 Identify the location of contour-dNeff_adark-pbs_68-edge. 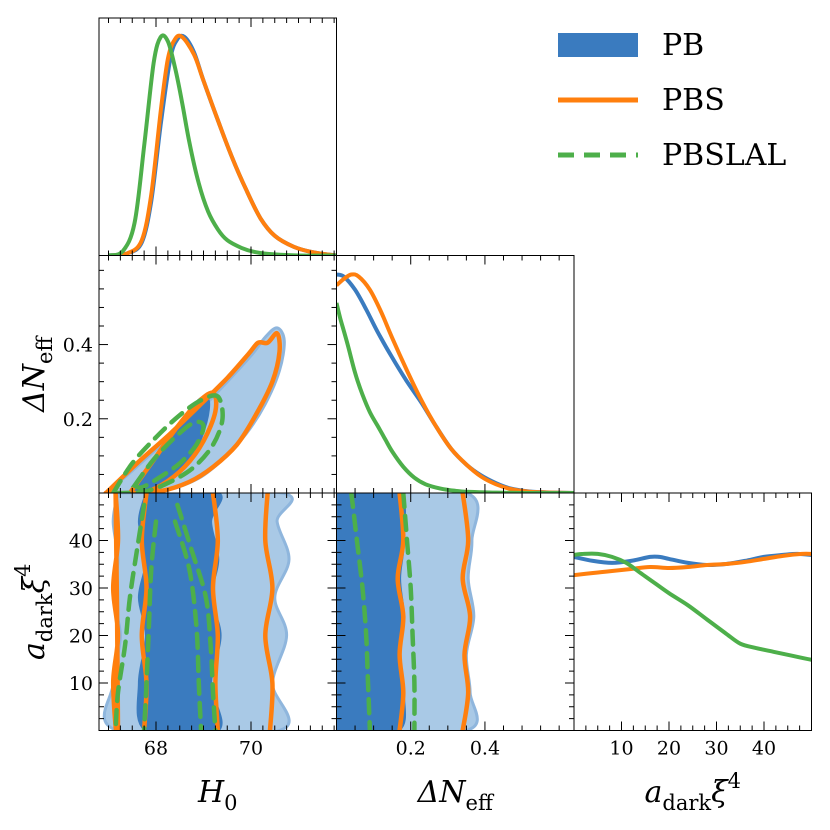
(400, 612).